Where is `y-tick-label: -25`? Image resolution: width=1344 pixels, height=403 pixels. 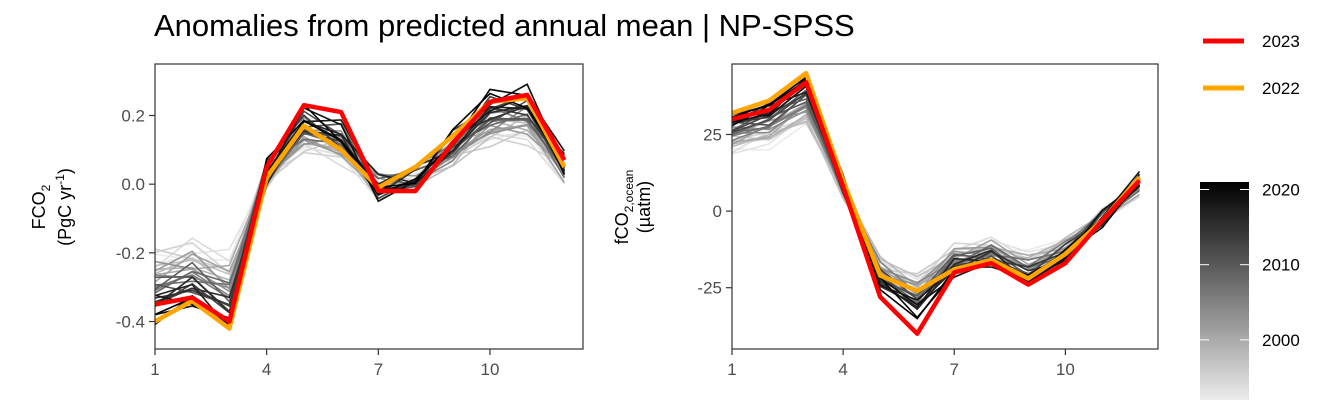
y-tick-label: -25 is located at coordinates (709, 288).